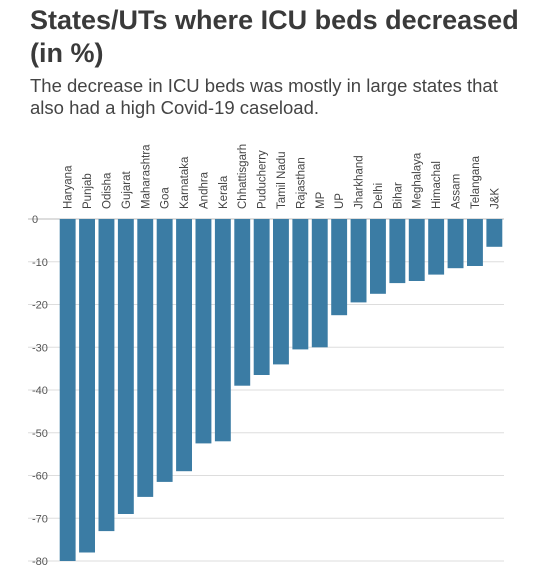 This screenshot has width=540, height=570. Describe the element at coordinates (360, 182) in the screenshot. I see `category-label: Jharkhand` at that location.